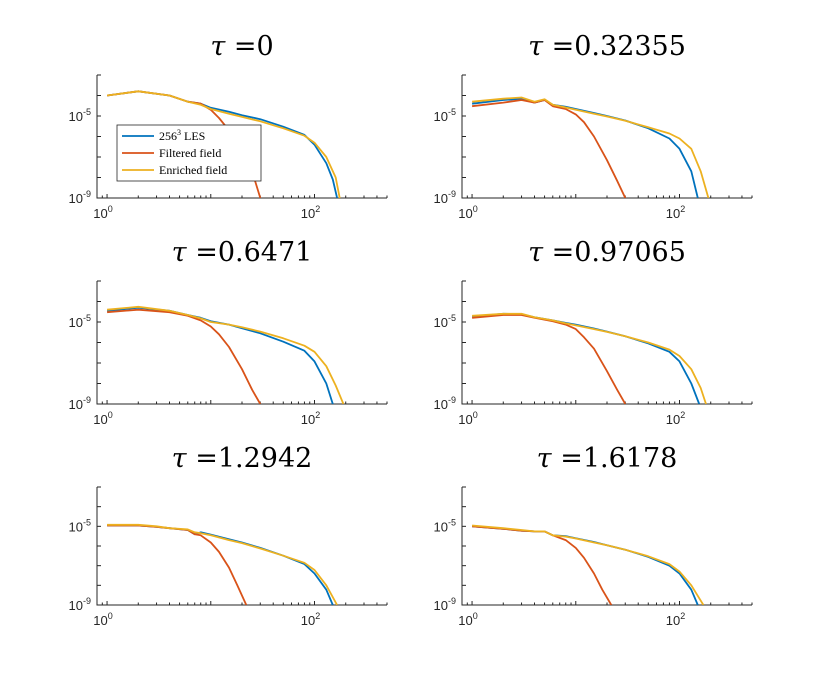 The image size is (830, 676). I want to click on title-value: 0.32355, so click(630, 46).